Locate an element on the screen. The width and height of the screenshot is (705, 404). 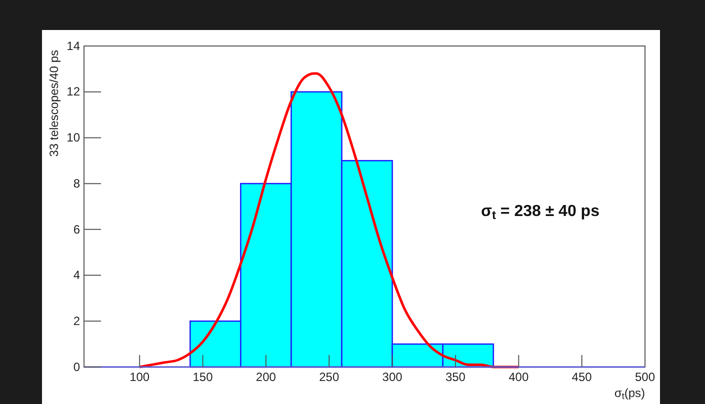
y-tick-label: 4 is located at coordinates (76, 275).